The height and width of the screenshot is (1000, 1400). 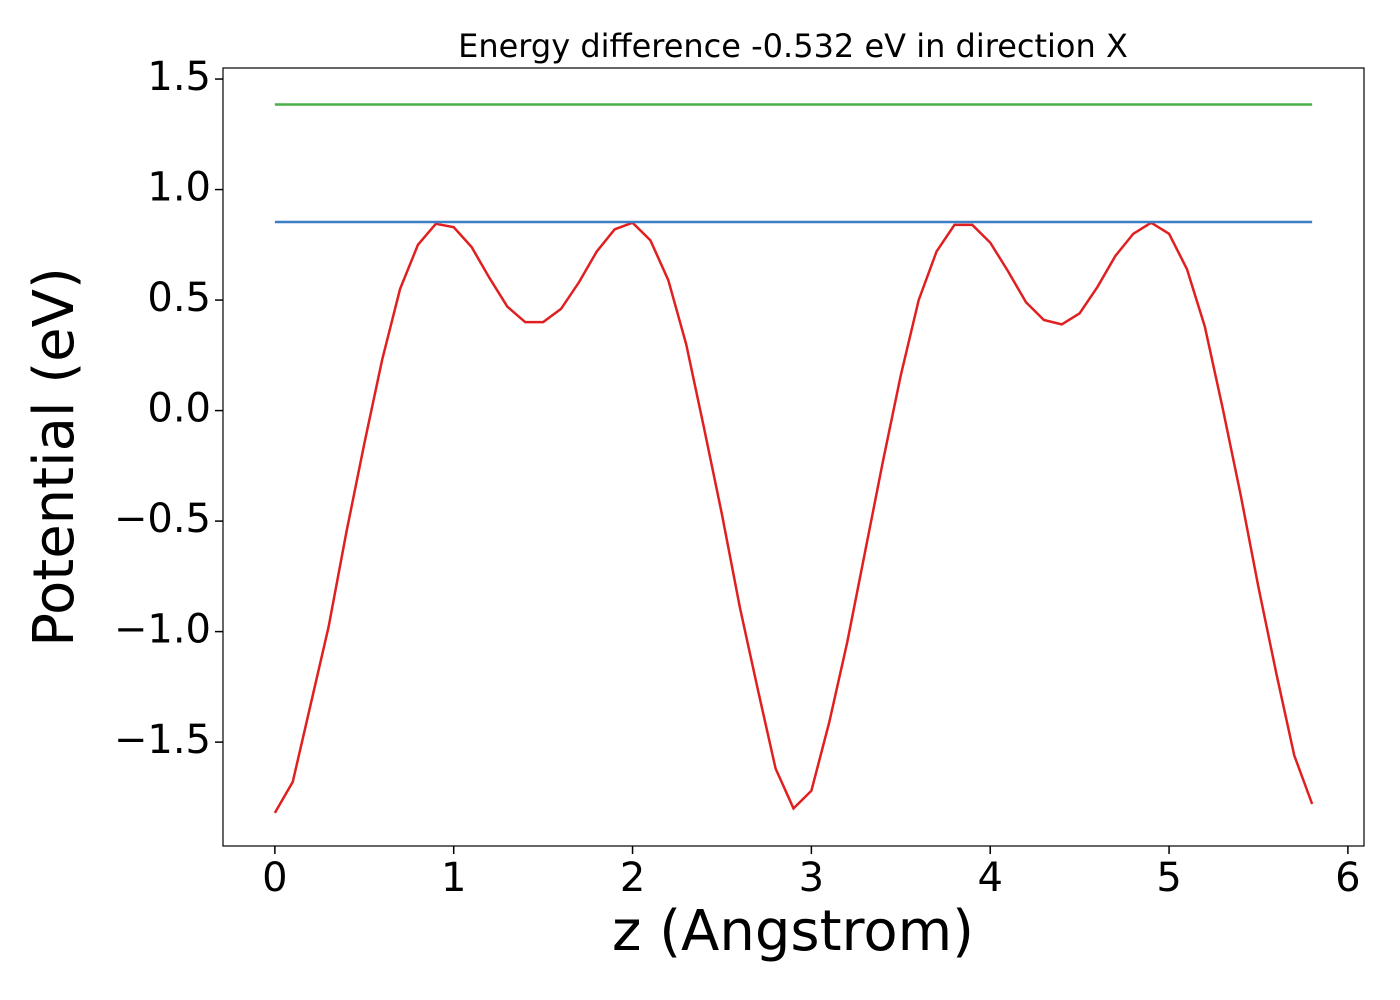 What do you see at coordinates (632, 878) in the screenshot?
I see `x-tick-label: 2` at bounding box center [632, 878].